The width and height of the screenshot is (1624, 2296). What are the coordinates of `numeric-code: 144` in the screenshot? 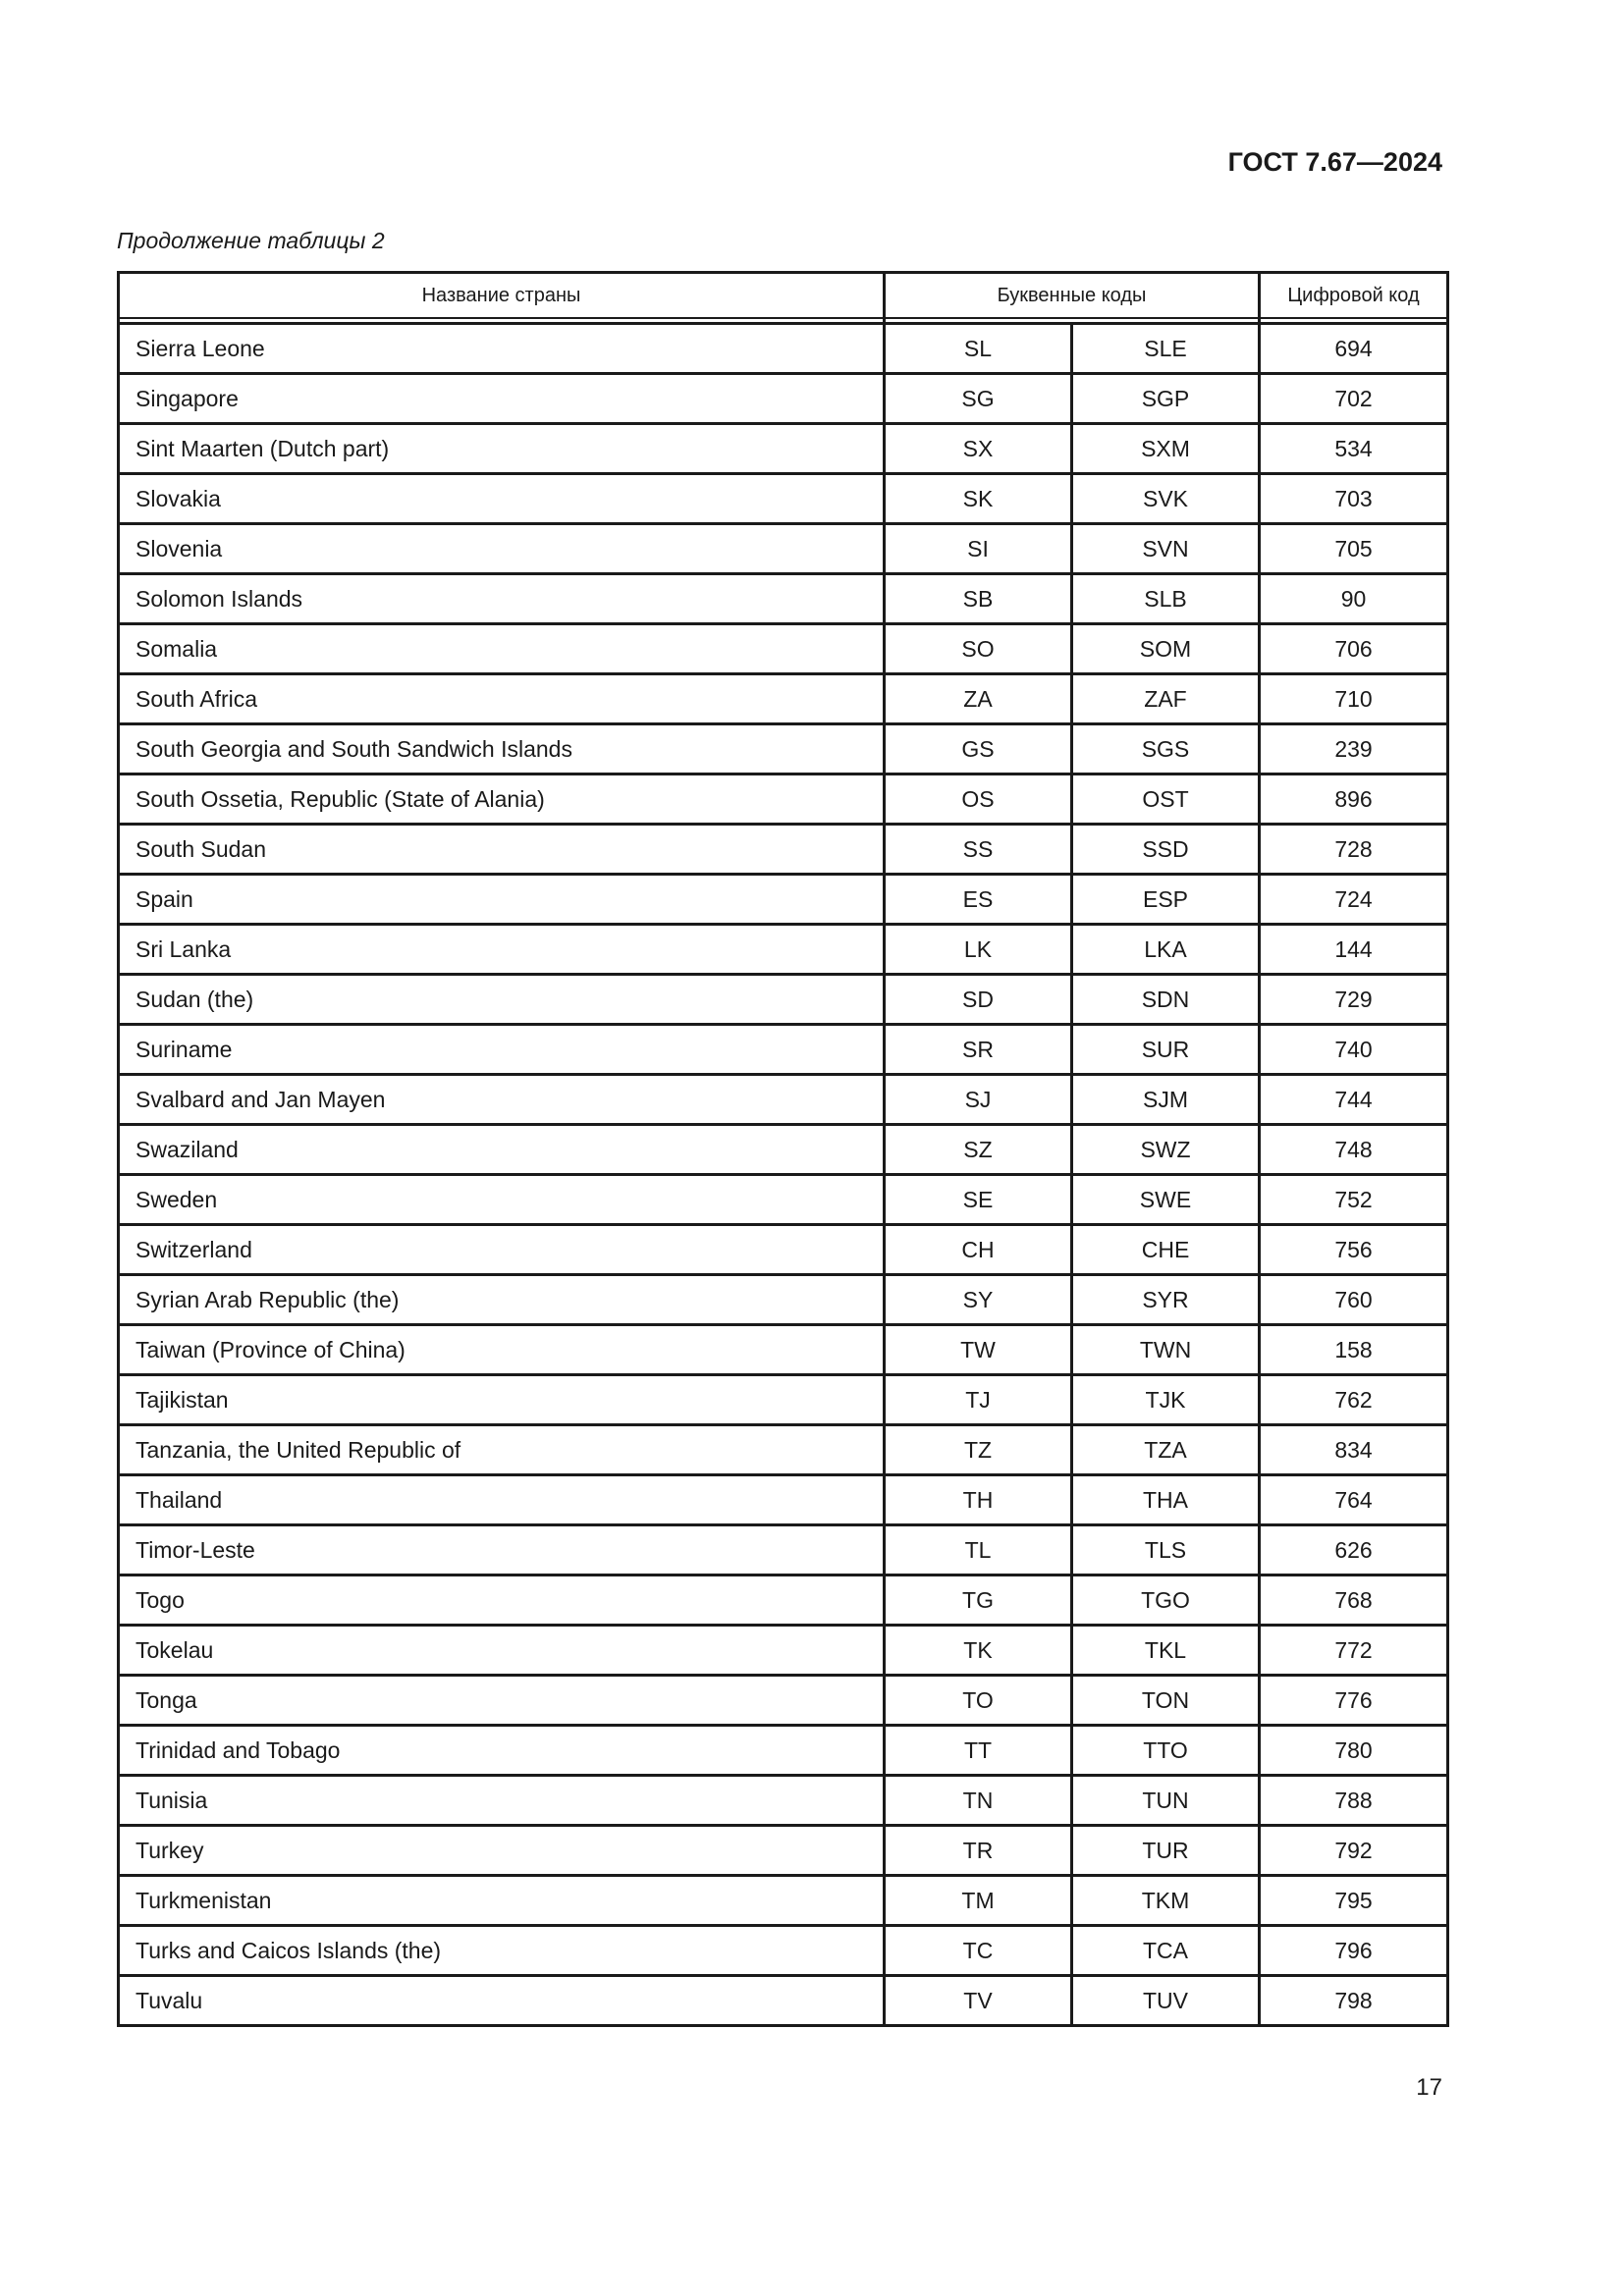 It's located at (1353, 949).